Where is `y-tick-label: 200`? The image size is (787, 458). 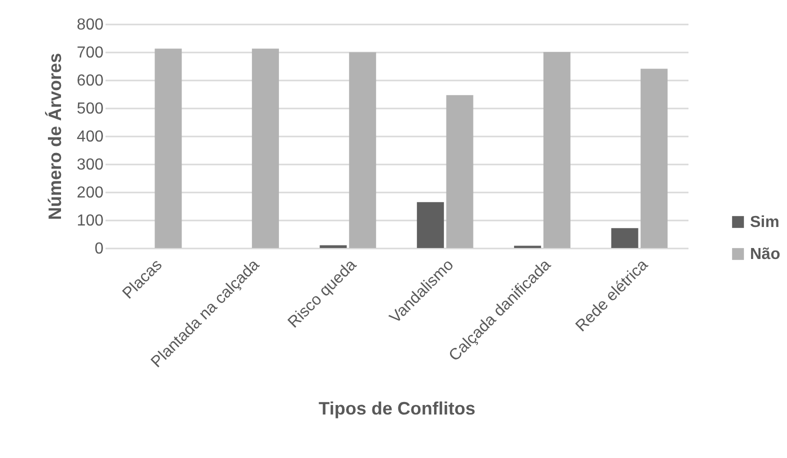
y-tick-label: 200 is located at coordinates (90, 193).